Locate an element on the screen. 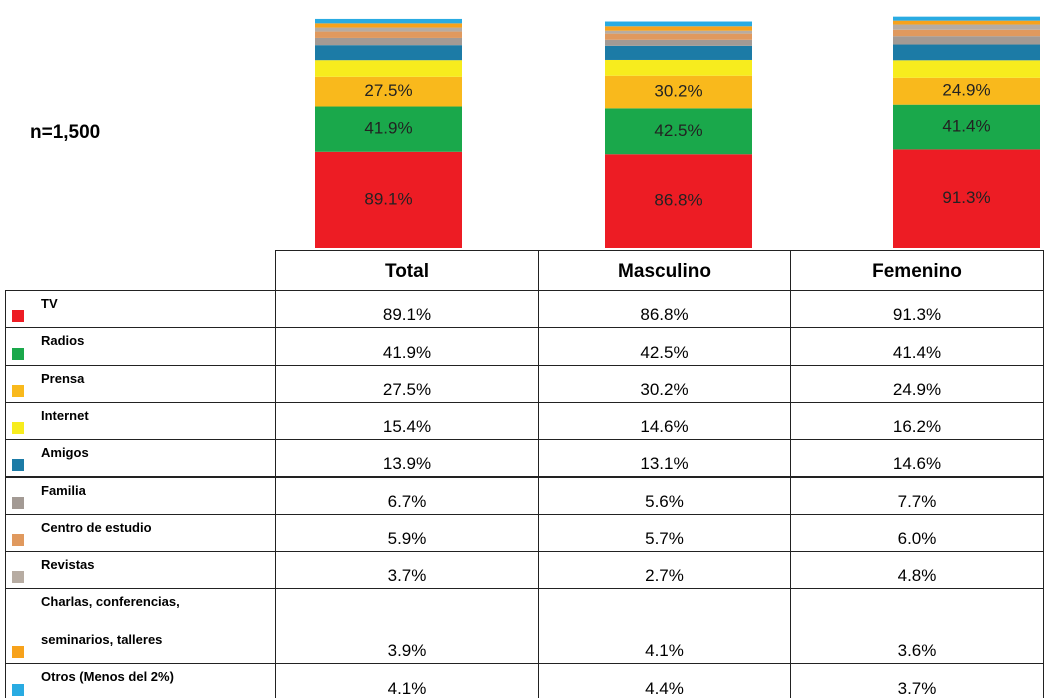 This screenshot has height=698, width=1047. value-label: 89.1% is located at coordinates (407, 315).